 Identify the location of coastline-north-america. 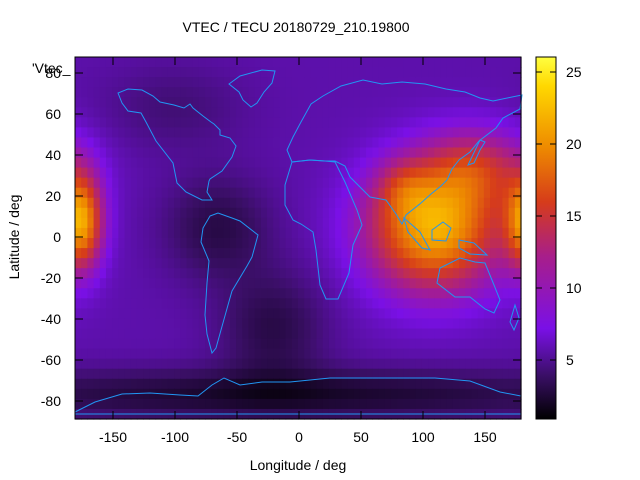
(177, 144).